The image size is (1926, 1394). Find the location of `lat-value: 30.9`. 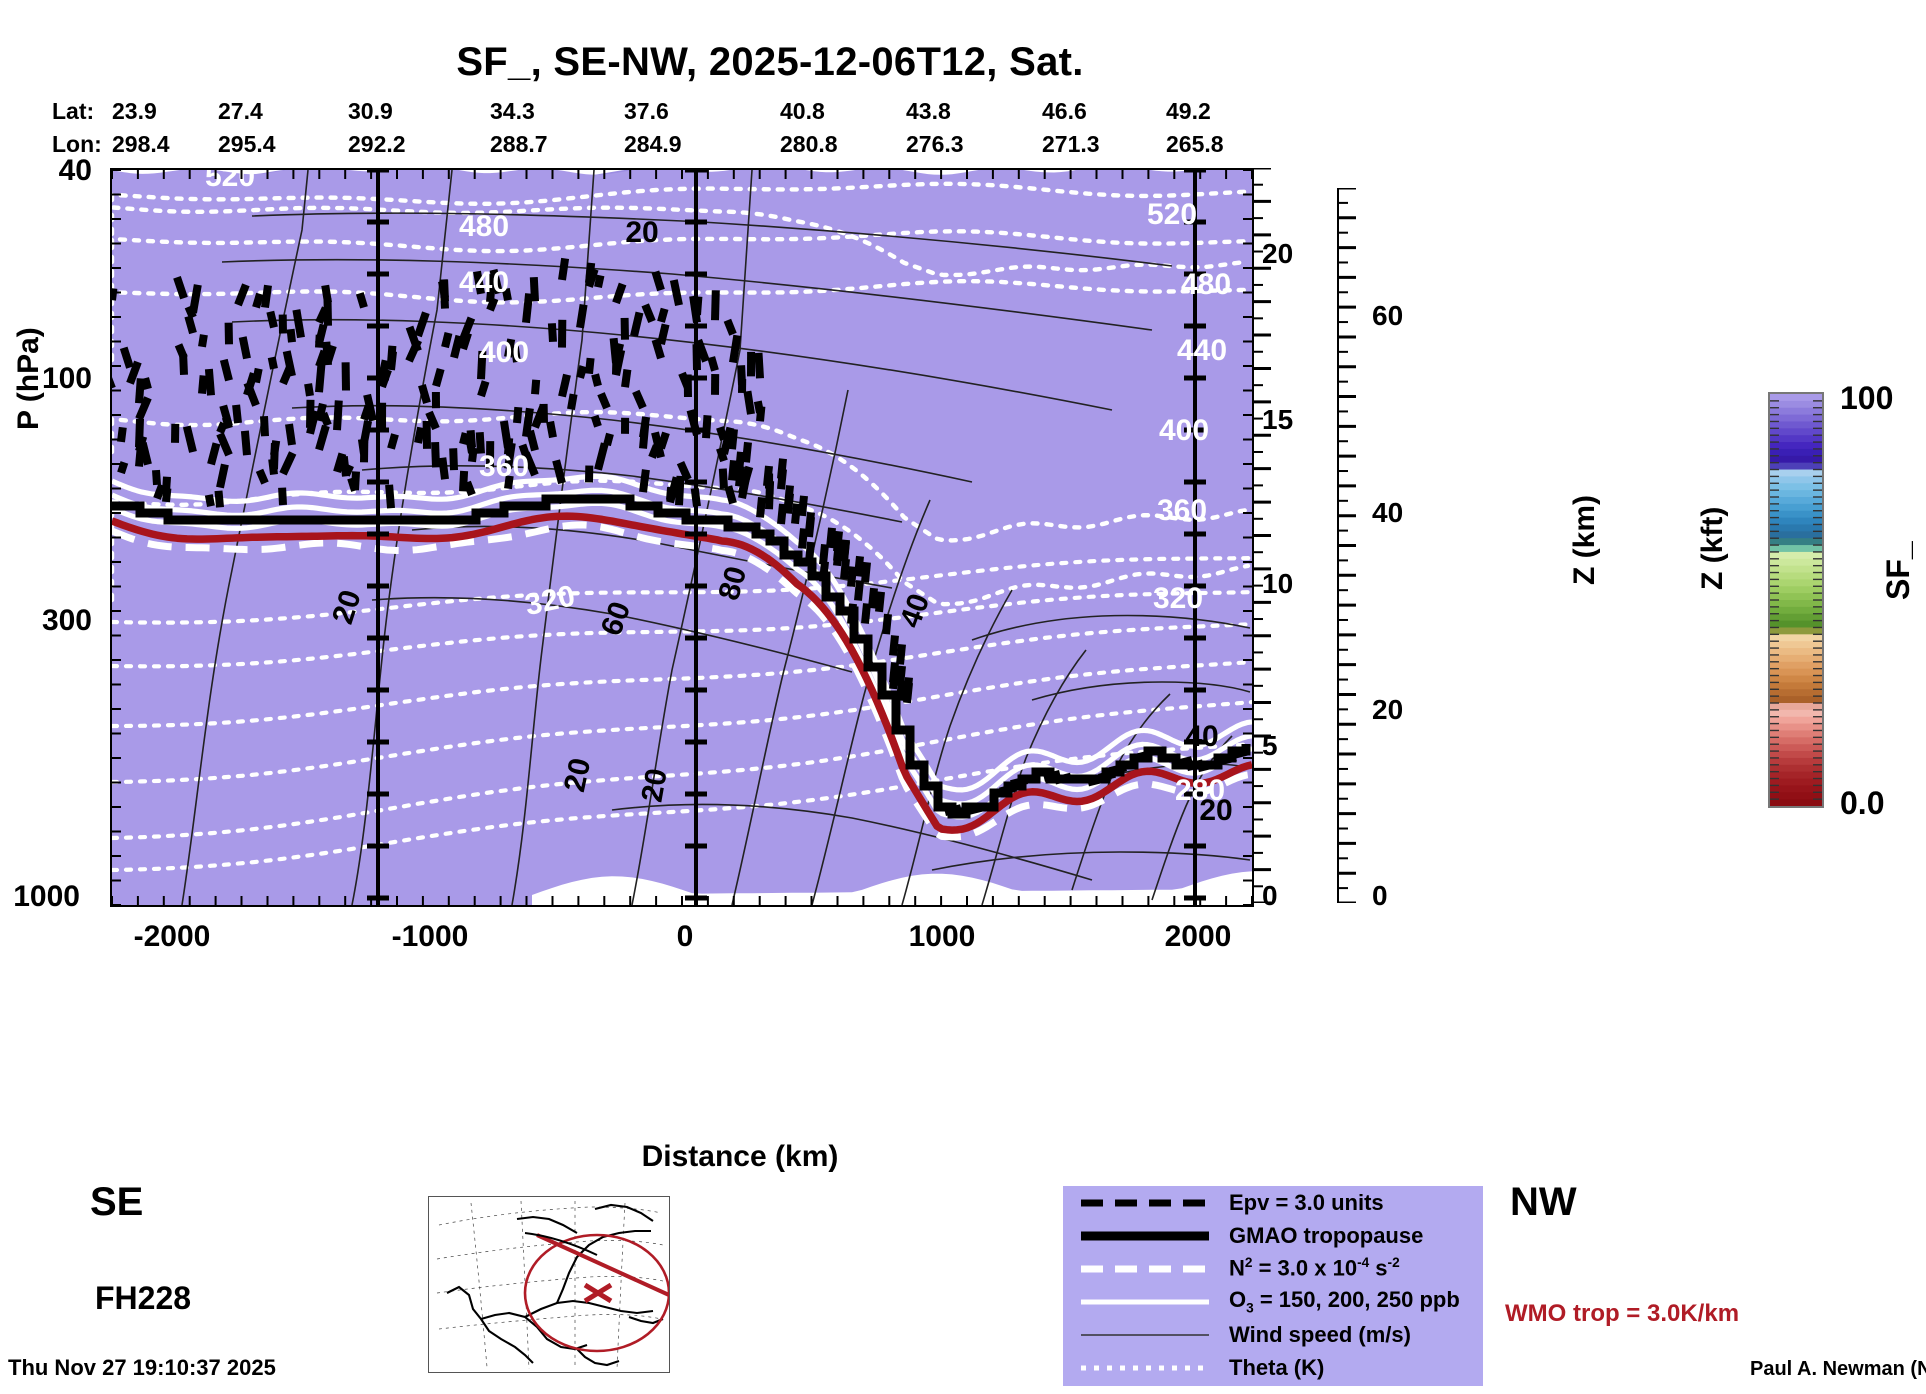

lat-value: 30.9 is located at coordinates (370, 111).